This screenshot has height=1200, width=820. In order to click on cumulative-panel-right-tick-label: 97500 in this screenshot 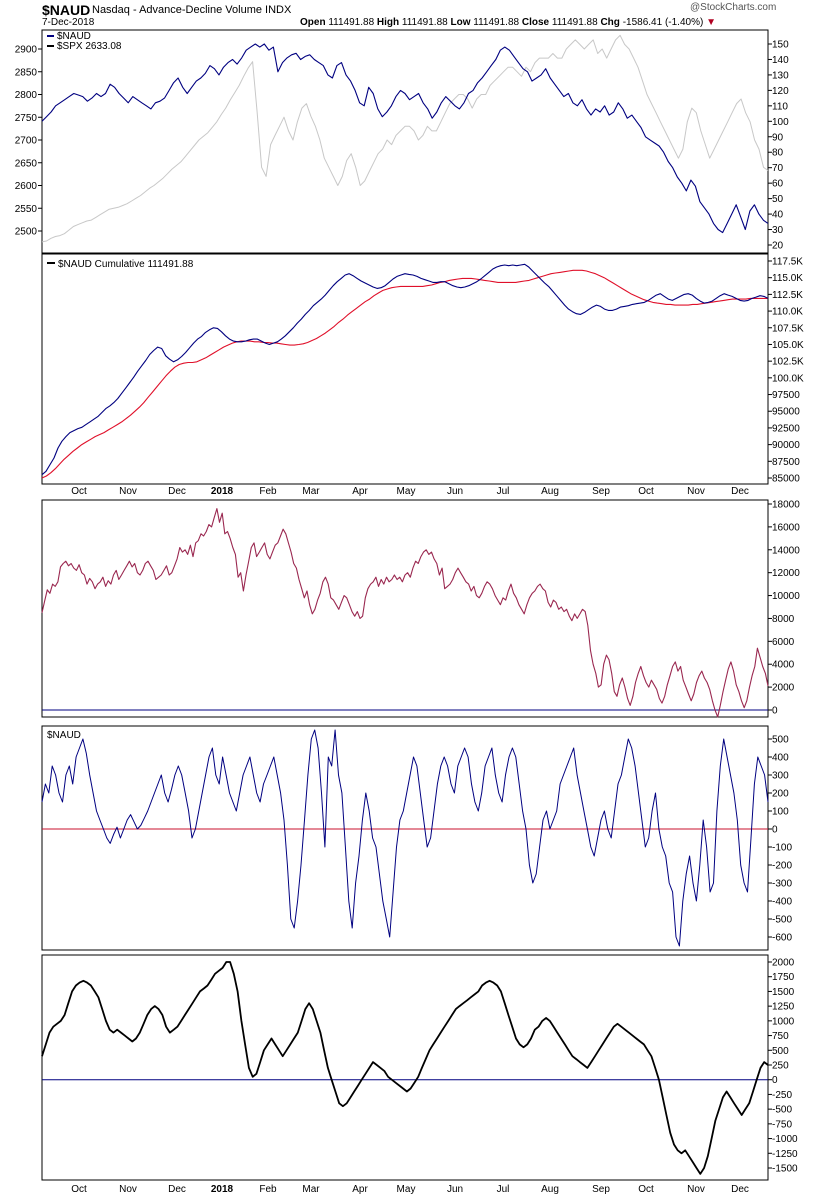, I will do `click(786, 395)`.